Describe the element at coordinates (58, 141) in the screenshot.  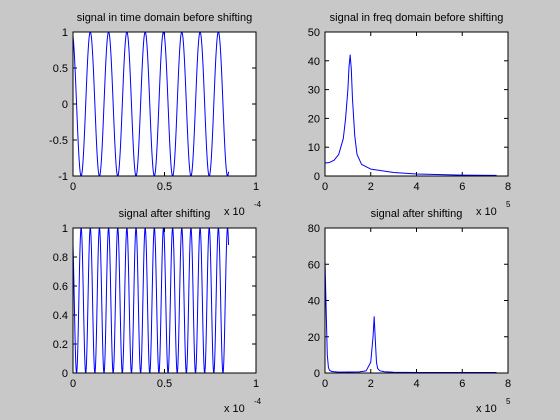
I see `y-tick-label: -0.5` at that location.